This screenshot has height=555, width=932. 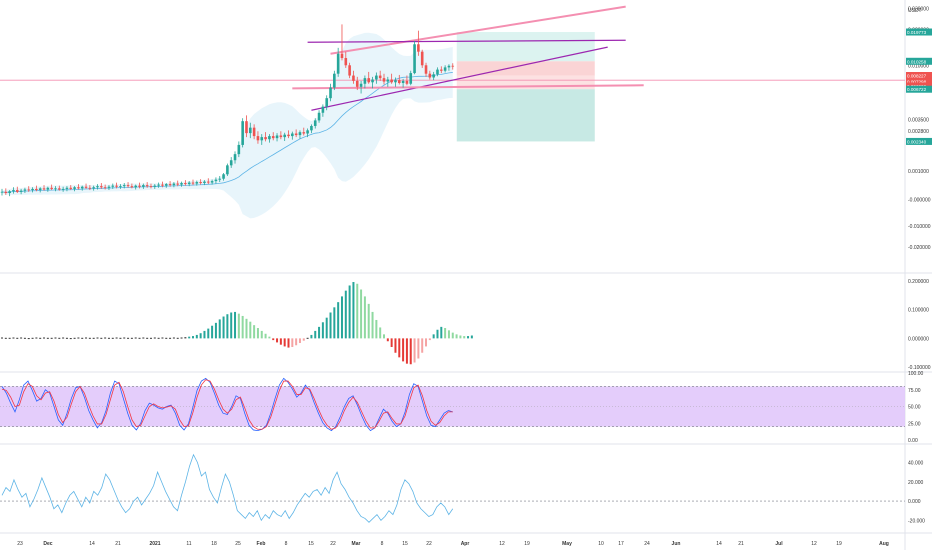 I want to click on support-zone-line, so click(x=468, y=87).